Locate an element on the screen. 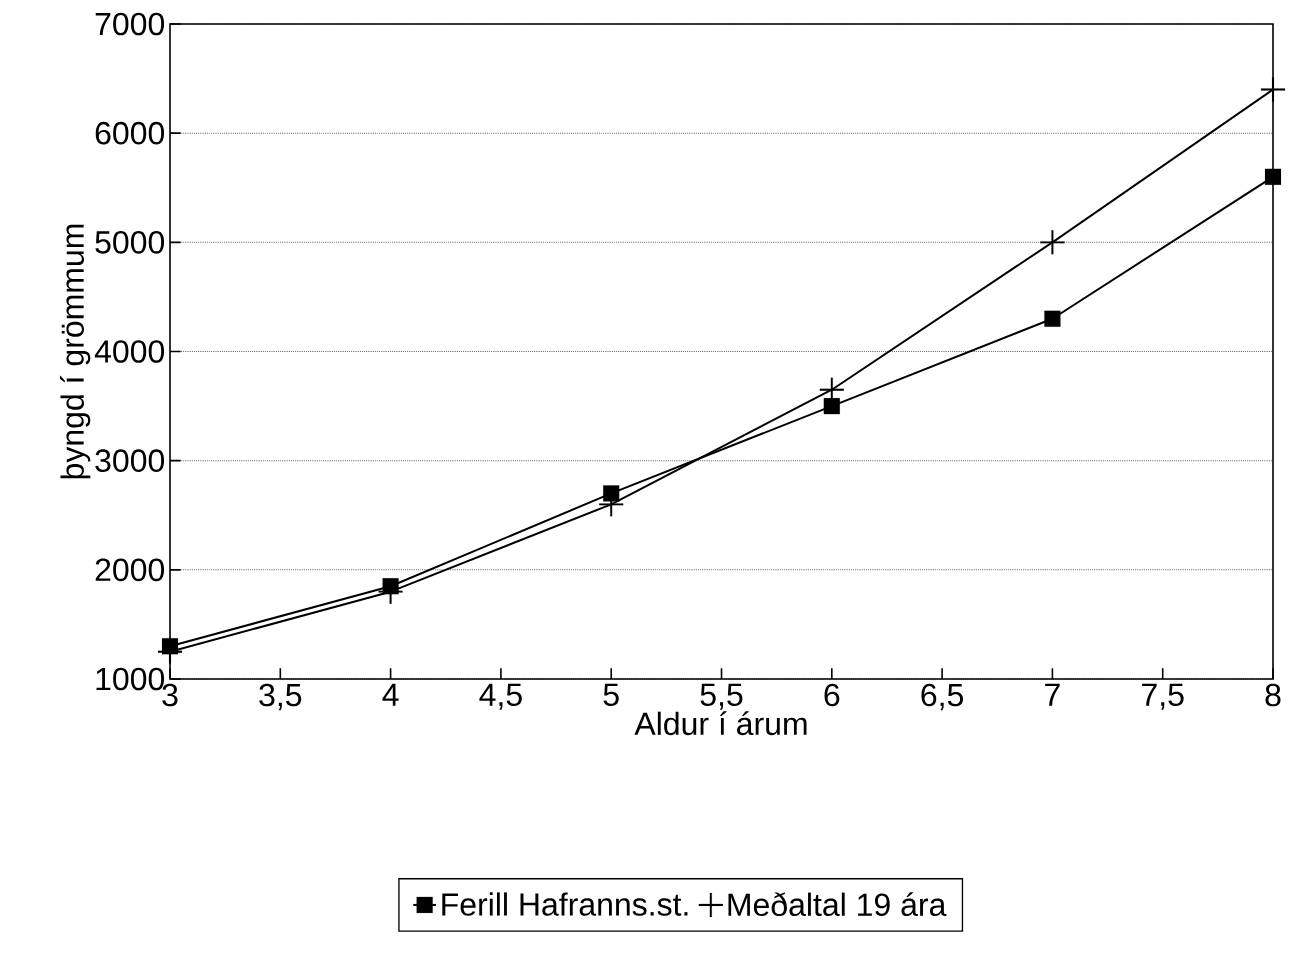 Image resolution: width=1294 pixels, height=954 pixels. y-tick-label: 6000 is located at coordinates (130, 133).